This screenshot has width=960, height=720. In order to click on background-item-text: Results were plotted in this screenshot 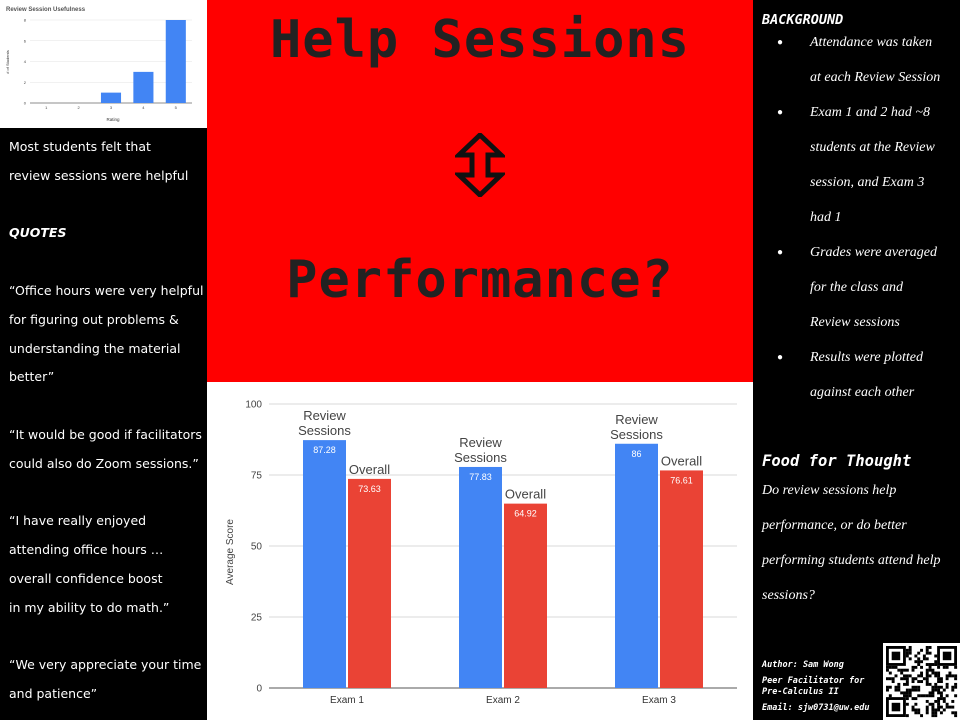, I will do `click(867, 357)`.